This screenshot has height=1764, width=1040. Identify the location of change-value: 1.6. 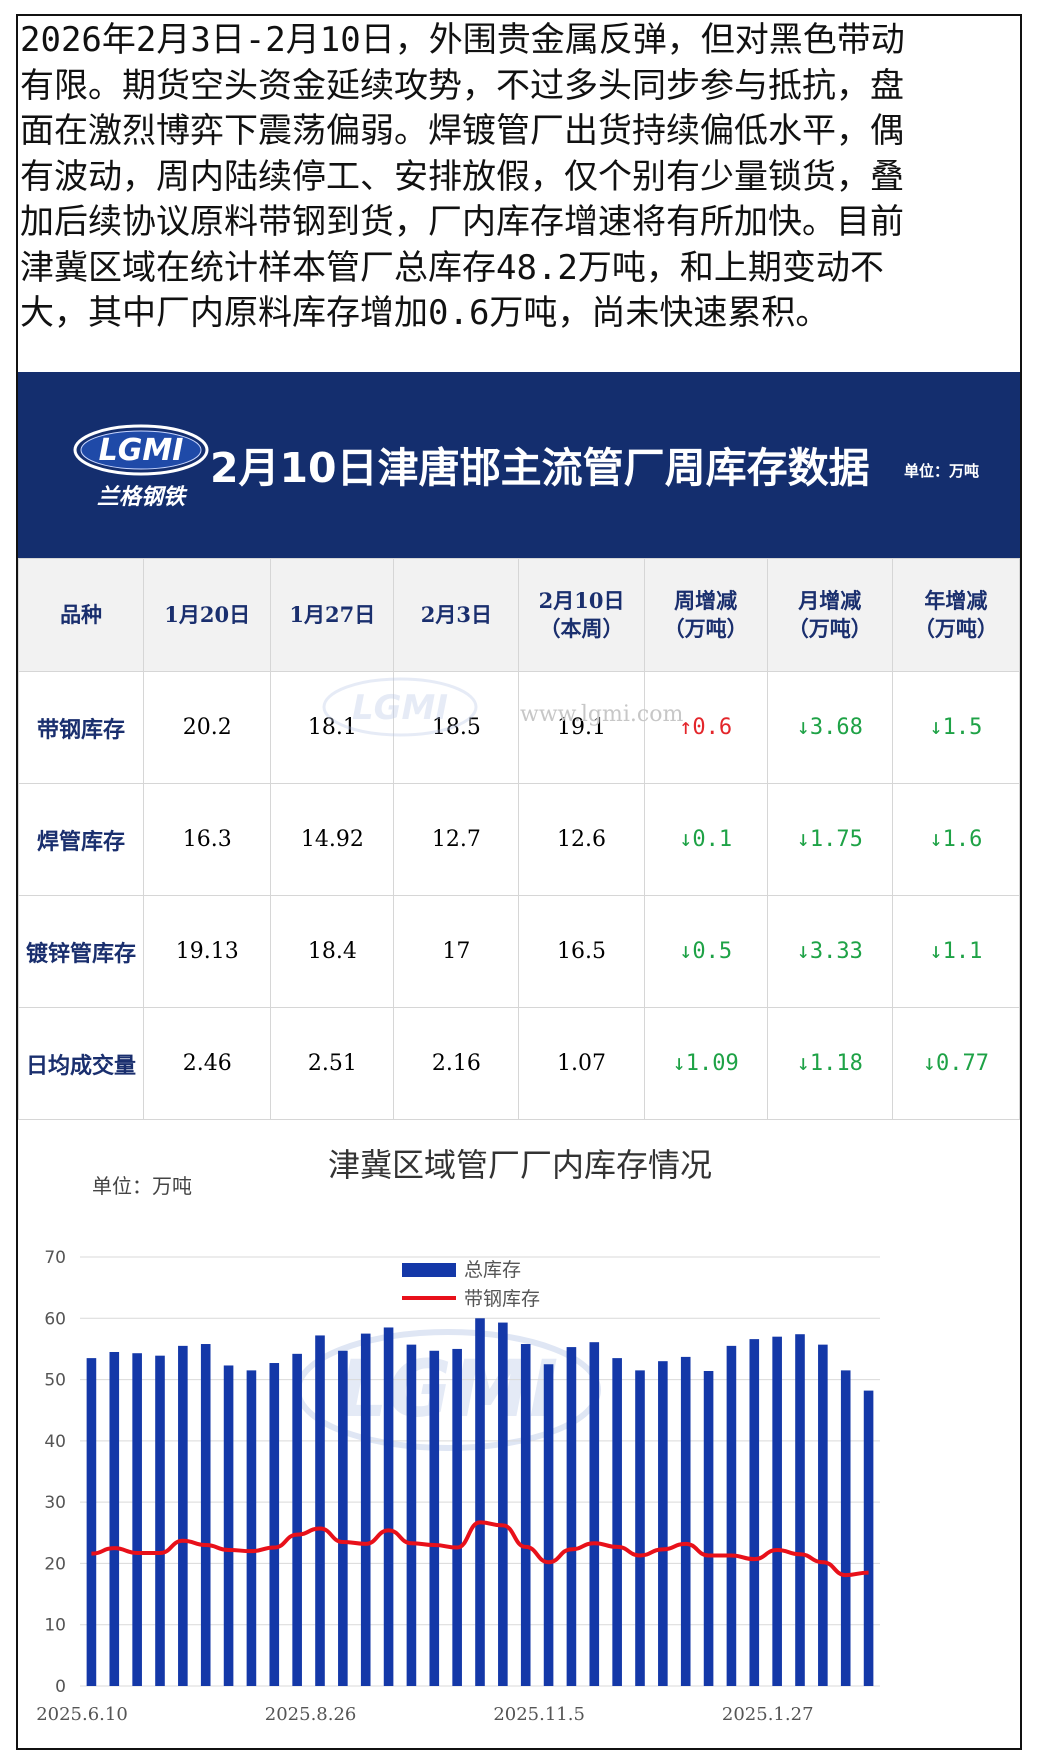
(962, 839).